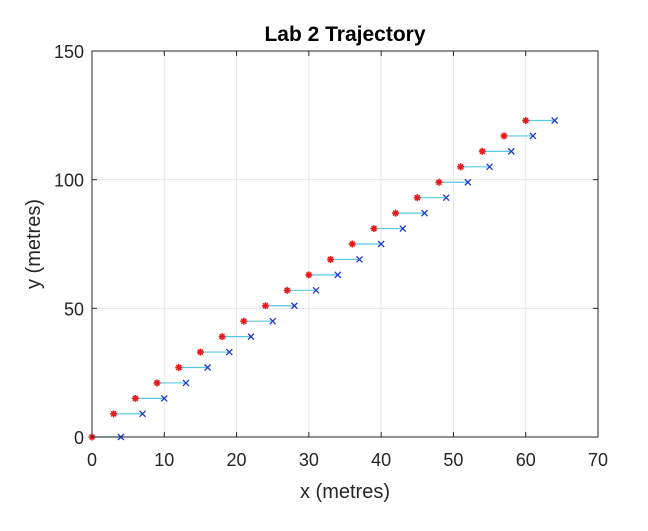 The image size is (648, 531). I want to click on y-axis-label: y (metres), so click(34, 244).